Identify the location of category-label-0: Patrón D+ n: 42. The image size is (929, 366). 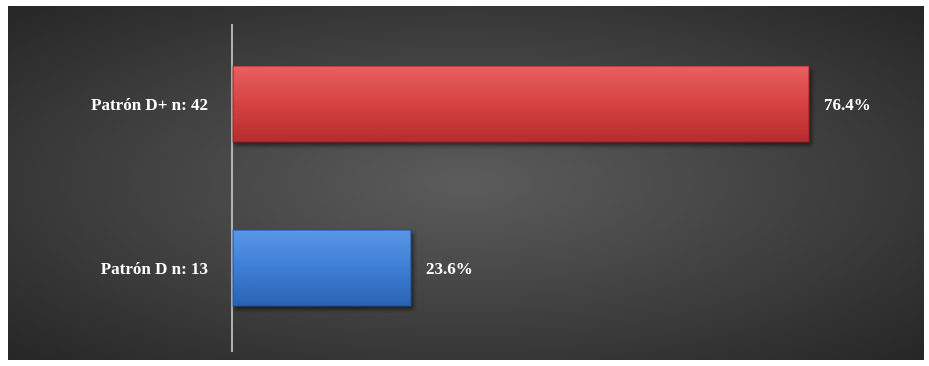
(149, 104).